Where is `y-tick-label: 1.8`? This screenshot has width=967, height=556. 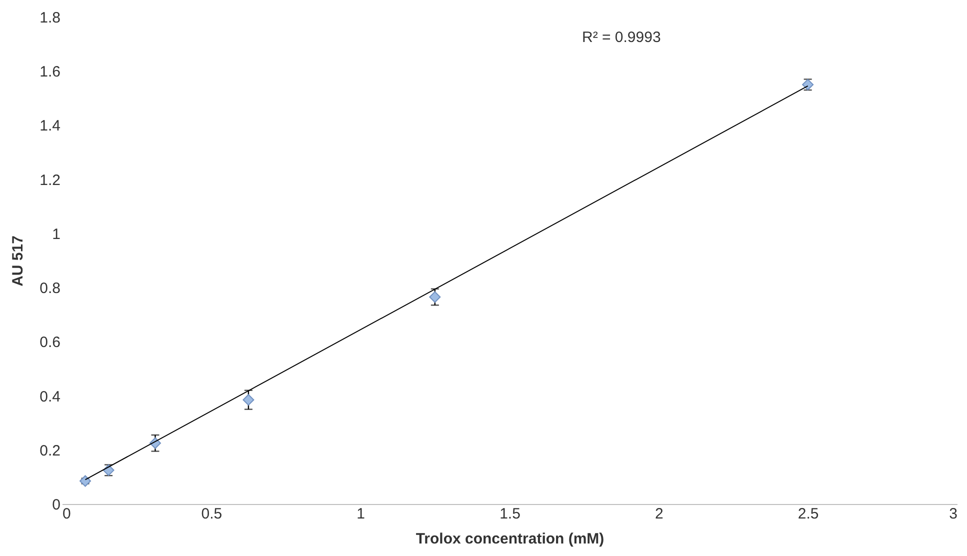 y-tick-label: 1.8 is located at coordinates (50, 18).